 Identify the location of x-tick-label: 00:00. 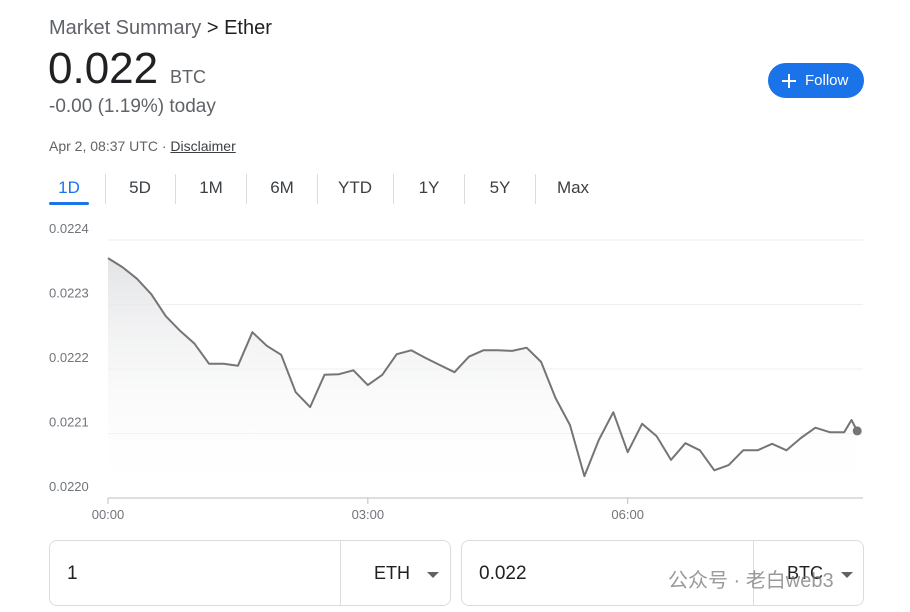
(108, 514).